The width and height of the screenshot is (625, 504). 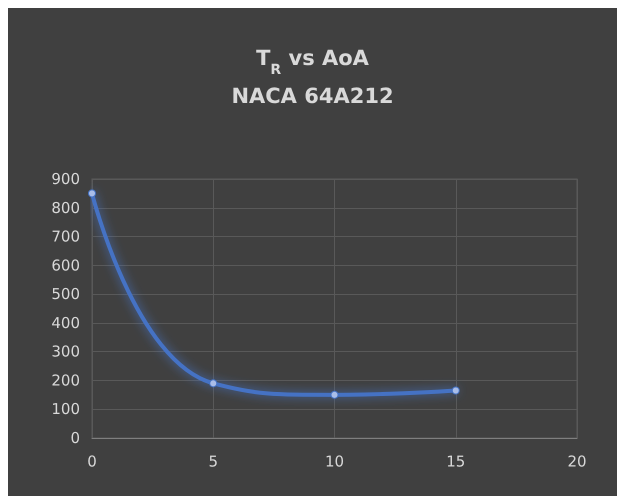 What do you see at coordinates (65, 179) in the screenshot?
I see `y-tick-label: 900` at bounding box center [65, 179].